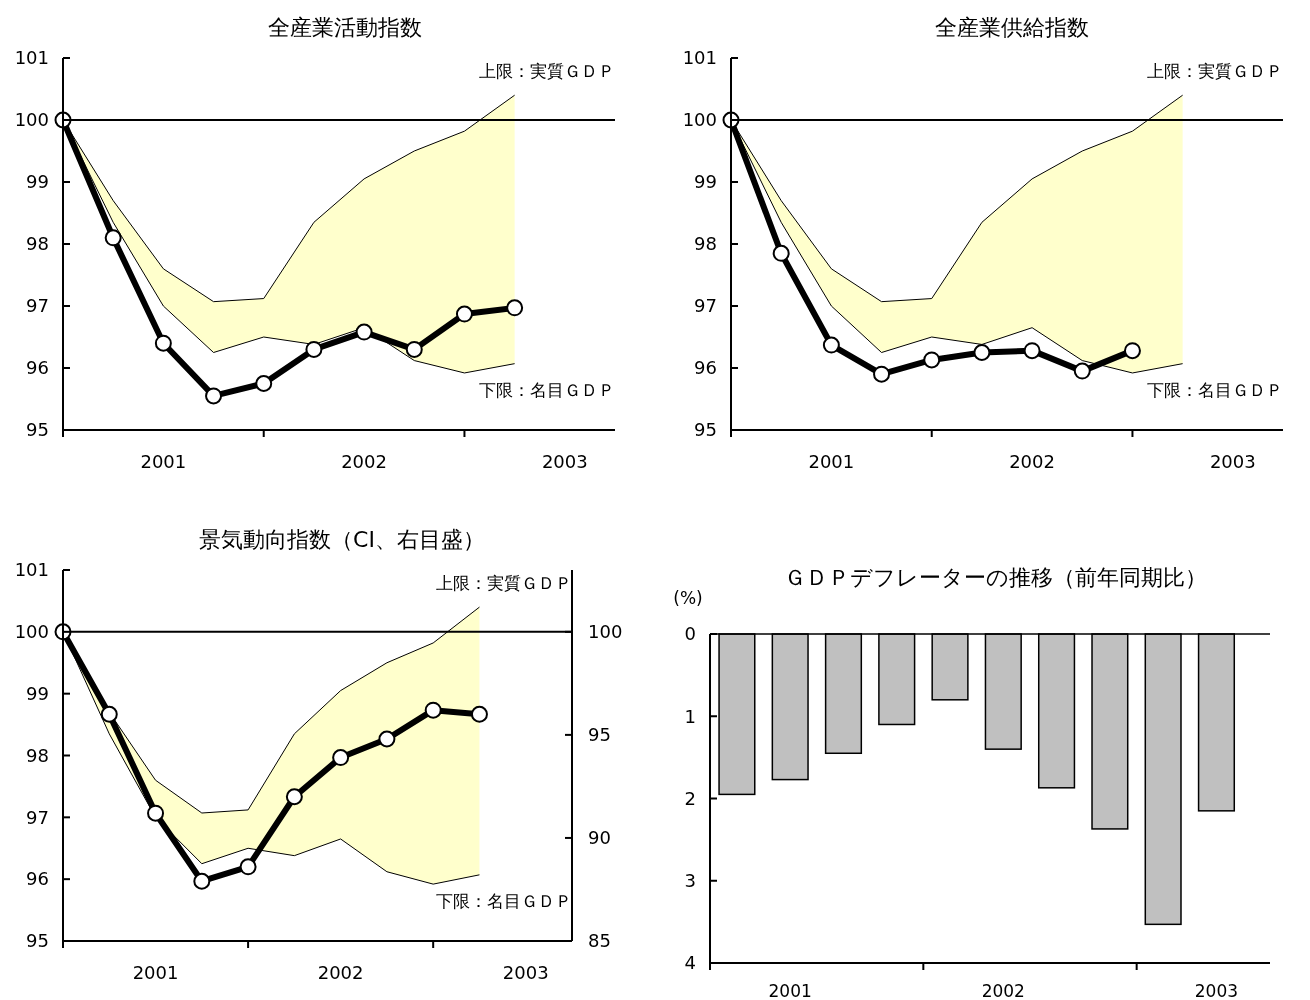  I want to click on chart-title: 全産業活動指数, so click(345, 27).